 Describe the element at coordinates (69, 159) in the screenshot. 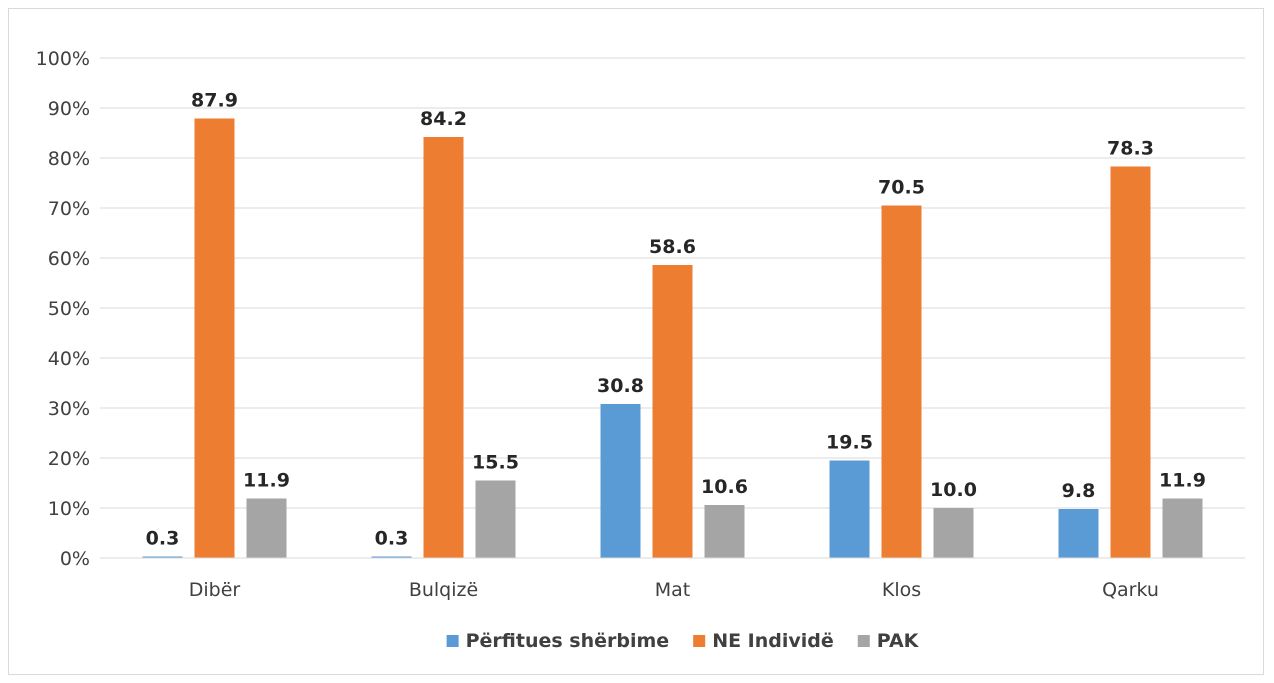

I see `y-tick-label: 80%` at that location.